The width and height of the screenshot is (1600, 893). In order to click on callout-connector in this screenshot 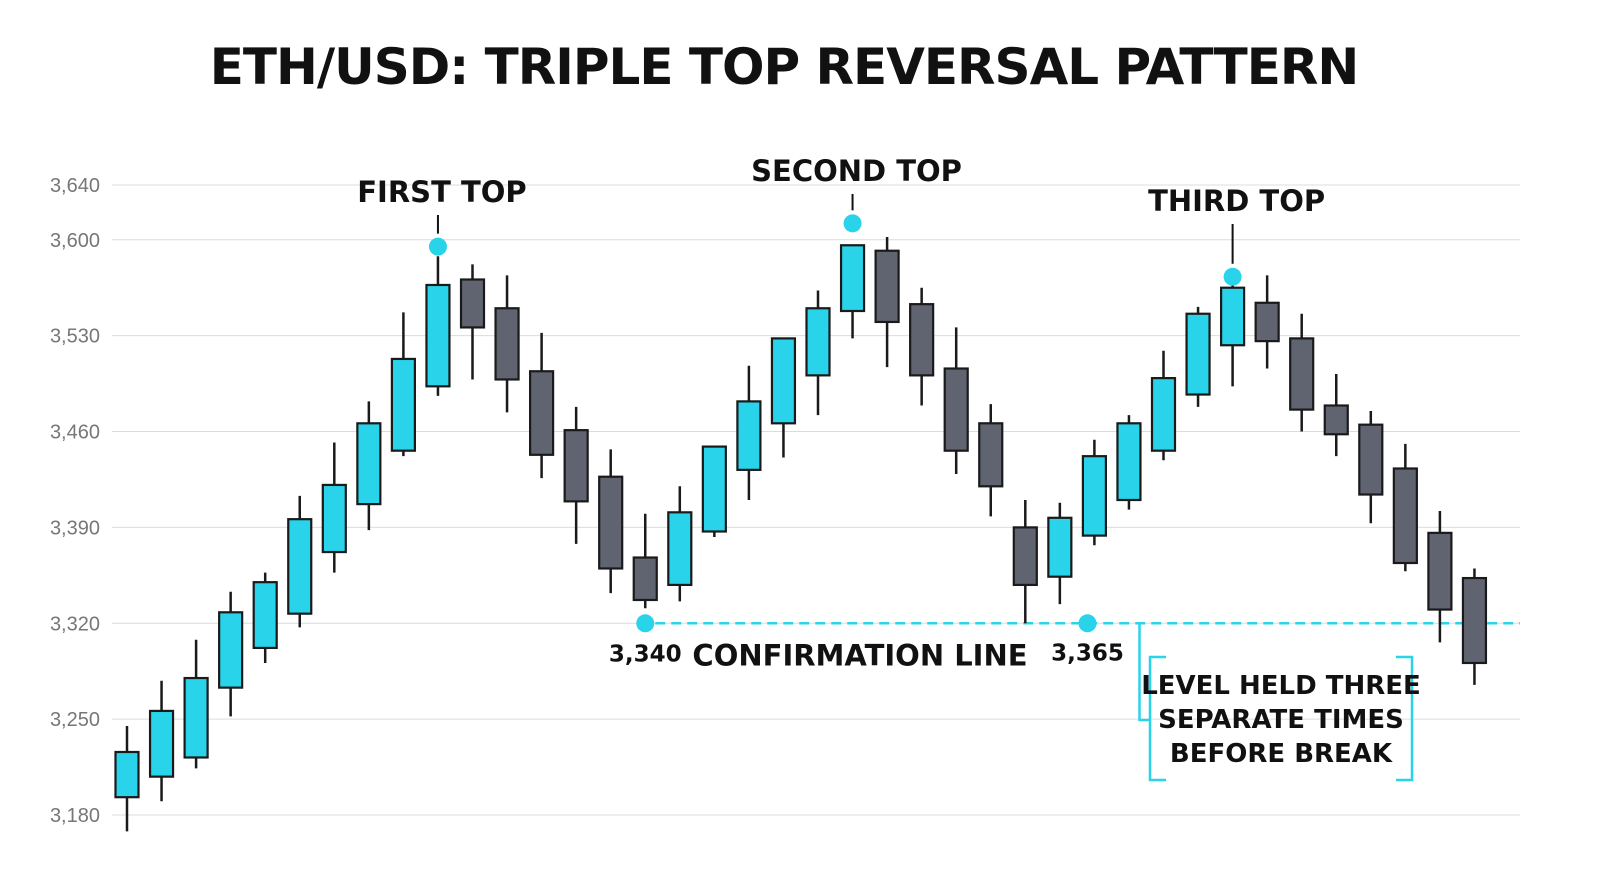, I will do `click(1144, 672)`.